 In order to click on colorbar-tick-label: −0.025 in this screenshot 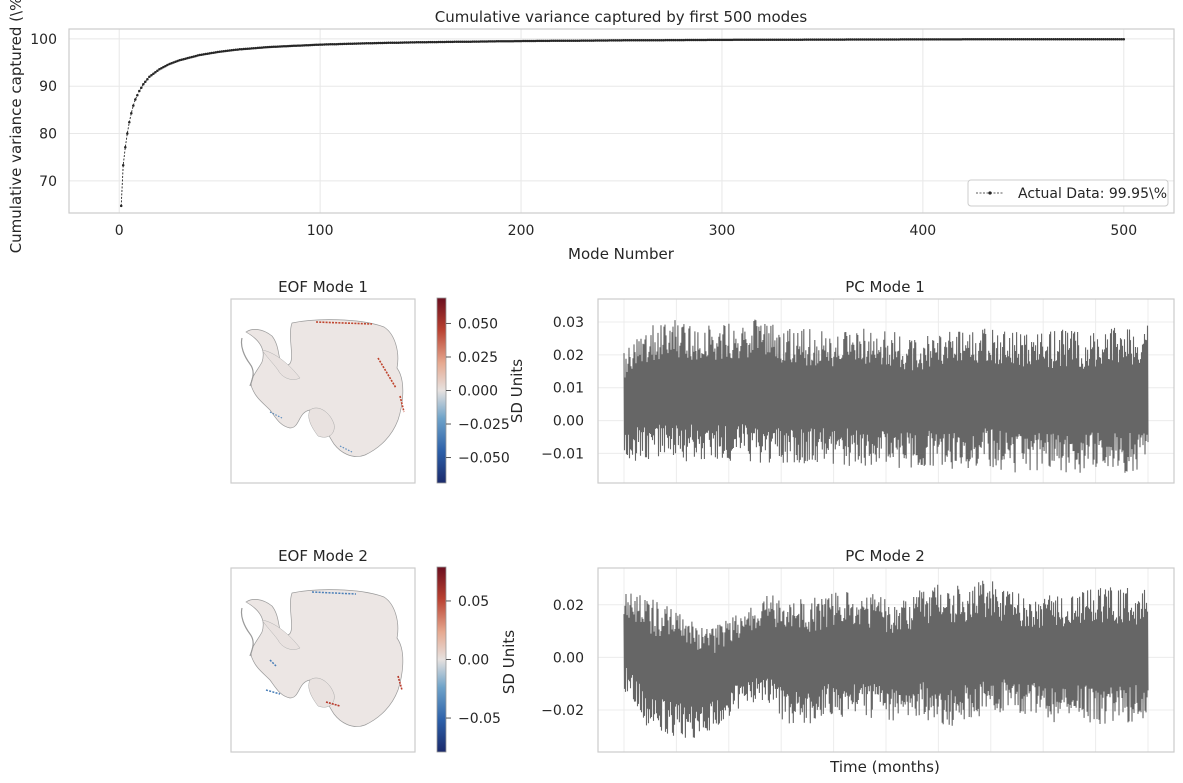, I will do `click(484, 425)`.